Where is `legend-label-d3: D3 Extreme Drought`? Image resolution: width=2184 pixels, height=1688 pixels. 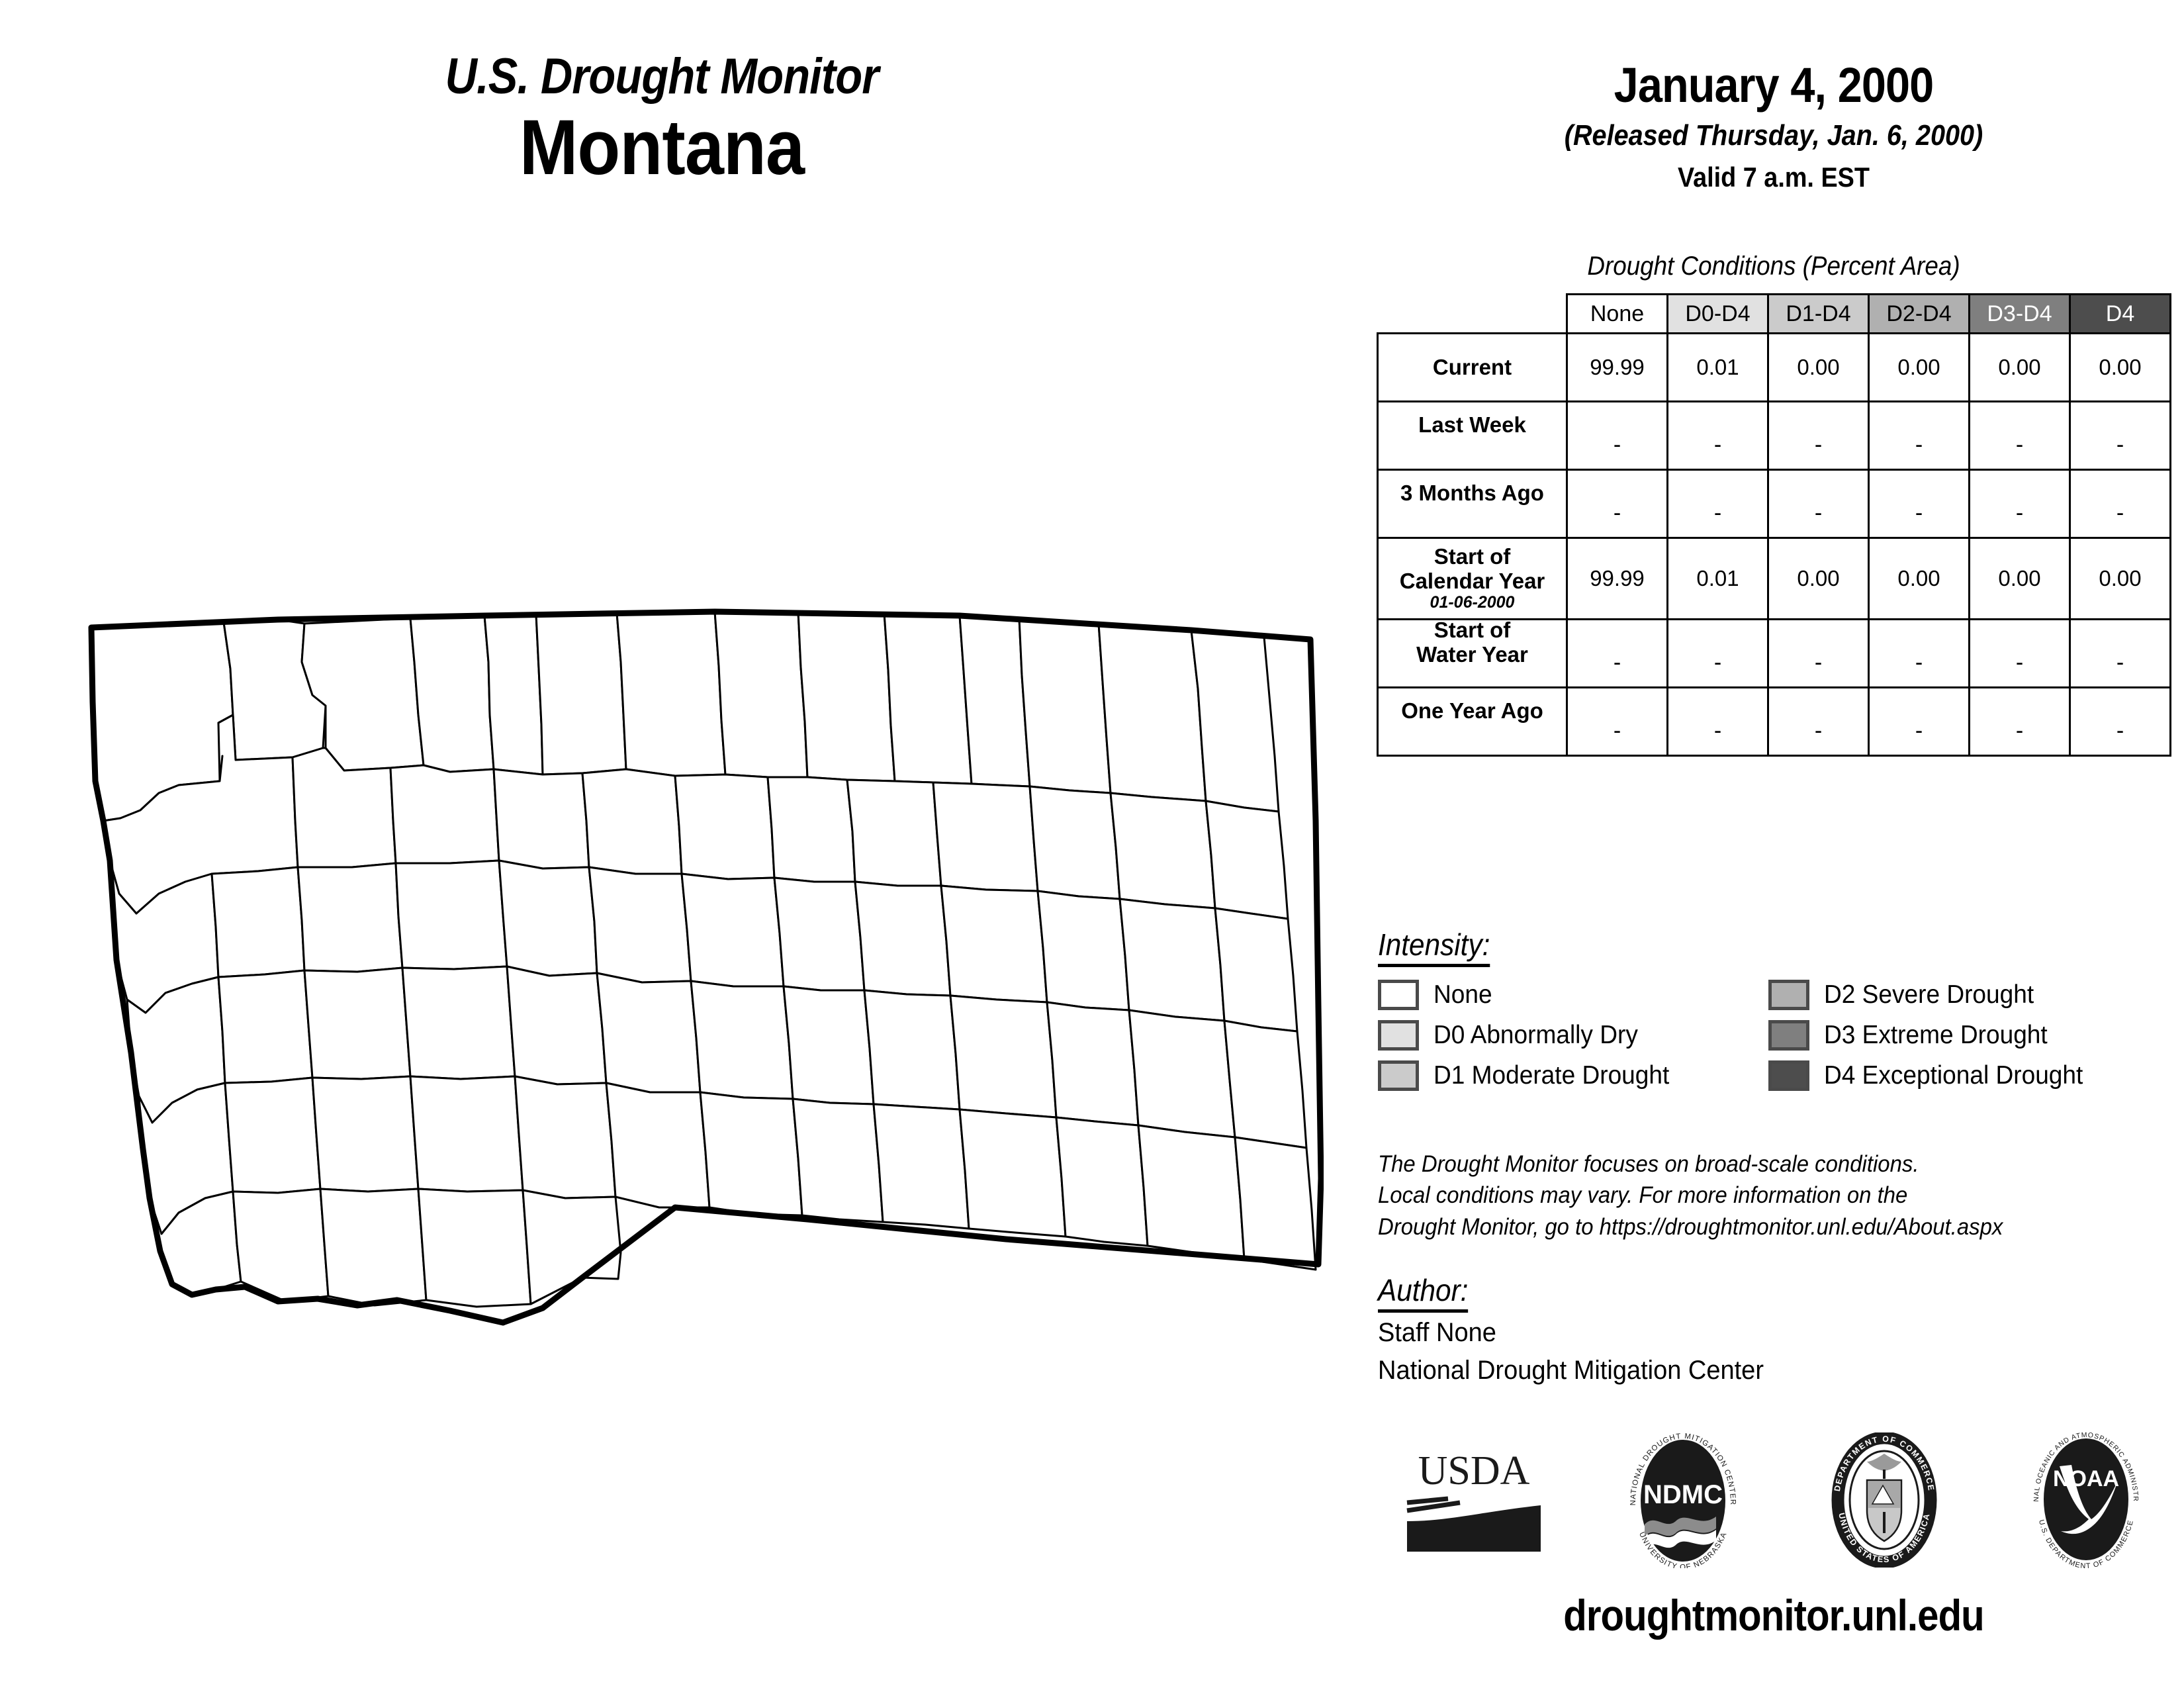
legend-label-d3: D3 Extreme Drought is located at coordinates (1936, 1035).